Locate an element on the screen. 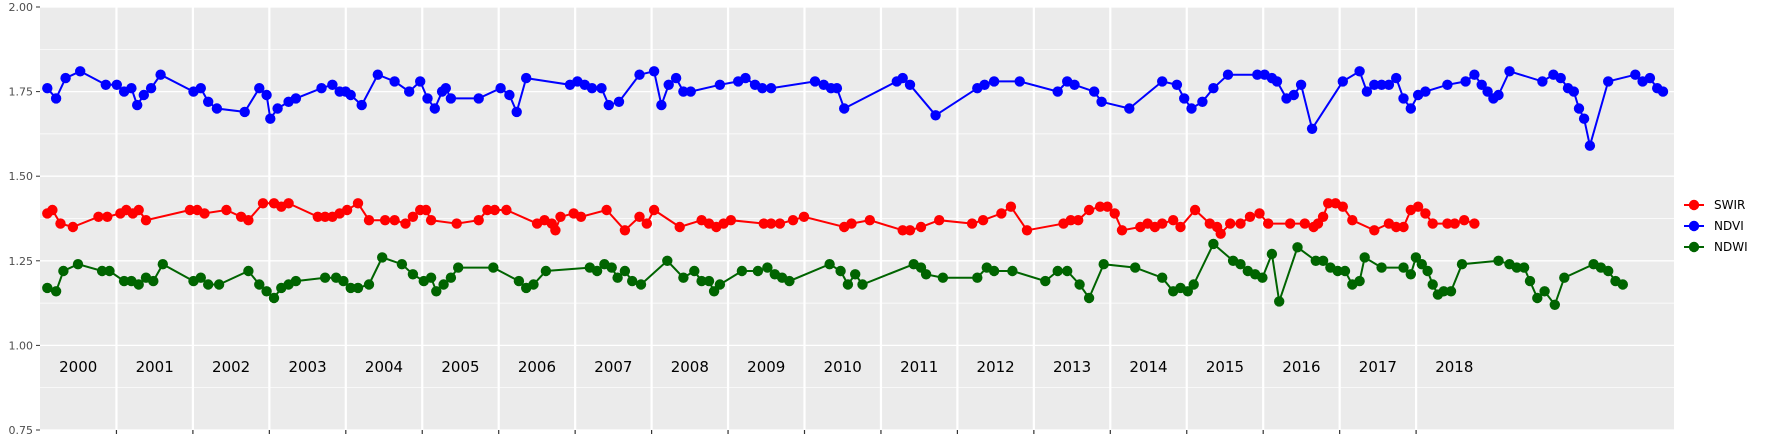 Image resolution: width=1773 pixels, height=446 pixels. year-label: 2018 is located at coordinates (1454, 367).